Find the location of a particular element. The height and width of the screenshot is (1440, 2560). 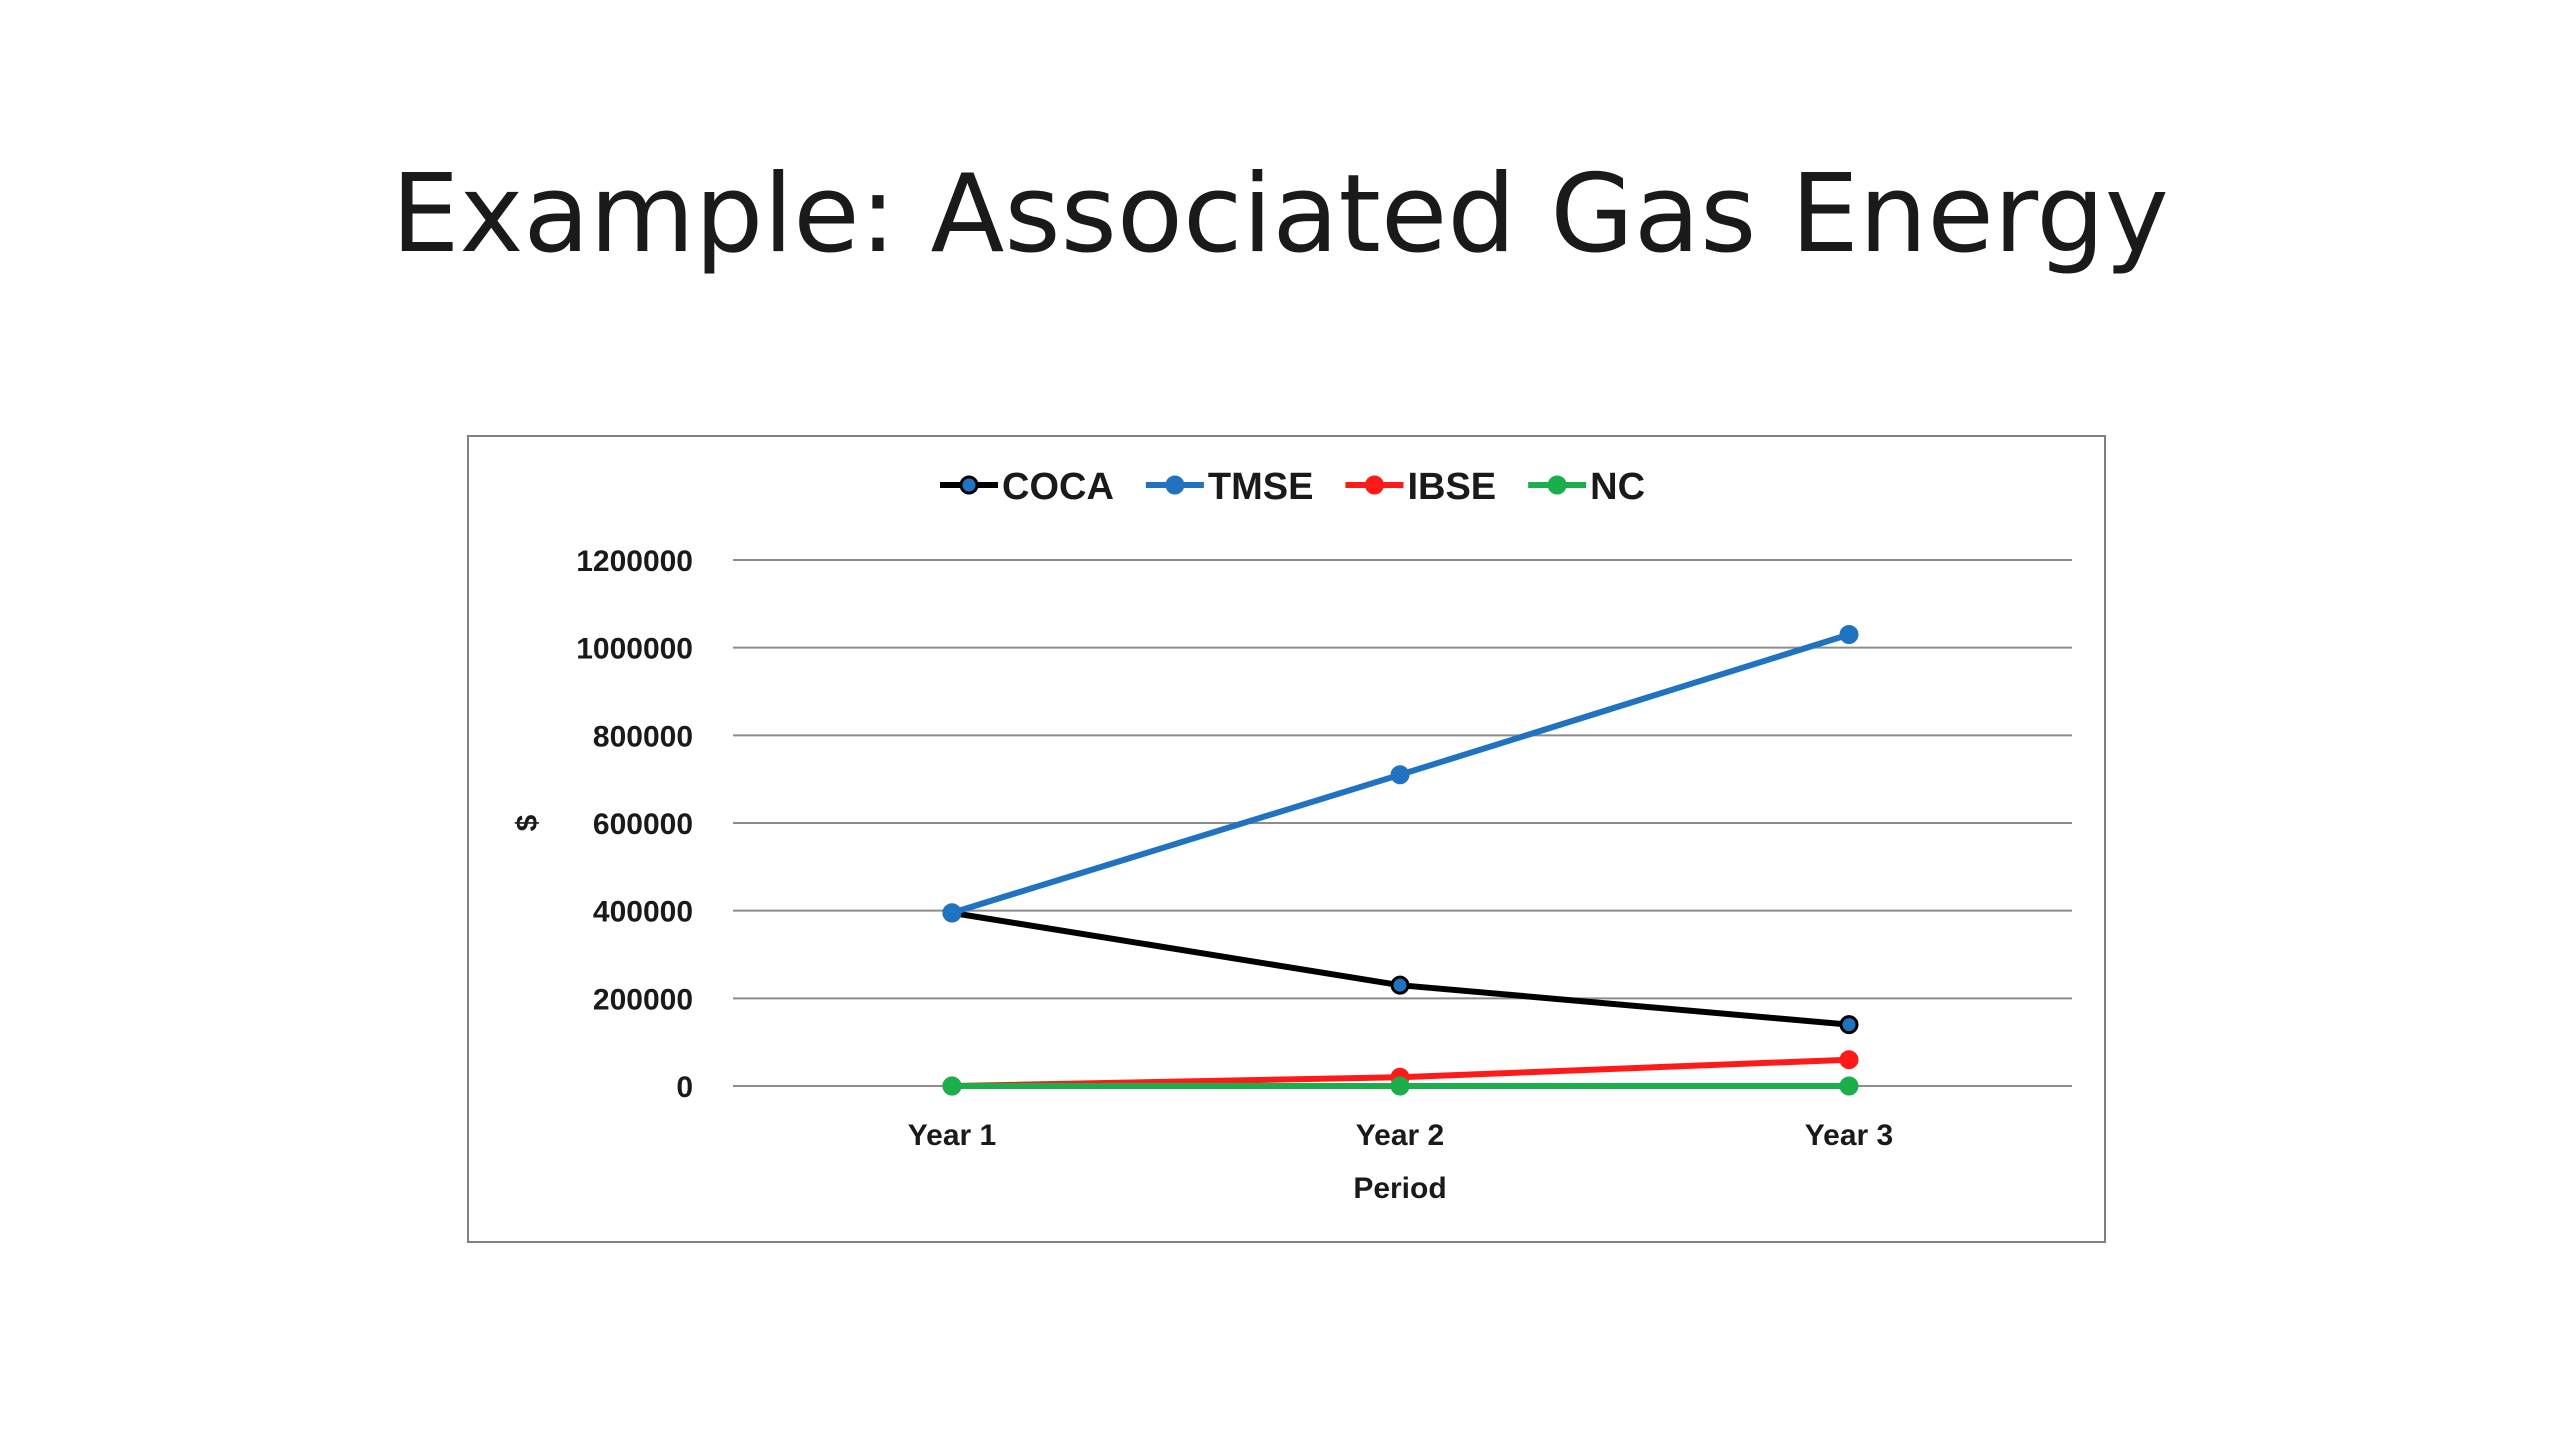

legend-item-ibse: IBSE is located at coordinates (1420, 487).